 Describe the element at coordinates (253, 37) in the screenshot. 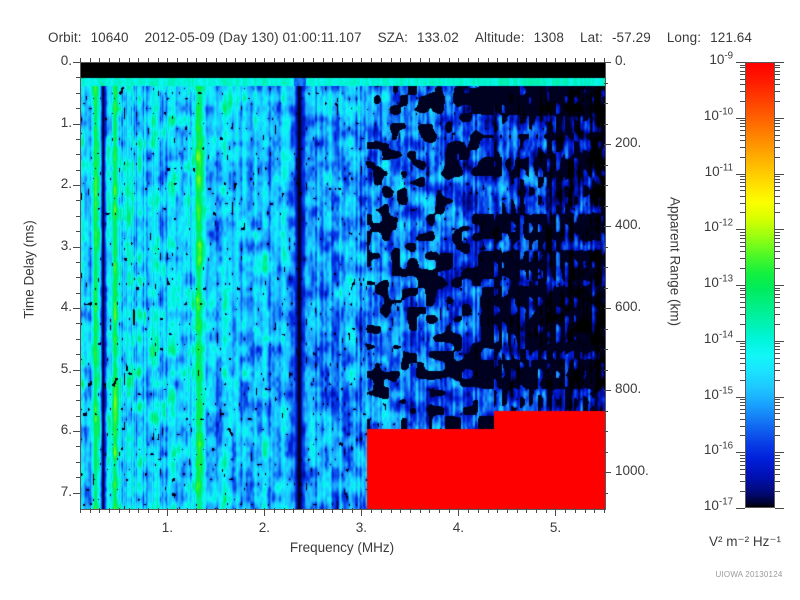

I see `observation-datetime: 2012-05-09 (Day 130) 01:00:11.107` at that location.